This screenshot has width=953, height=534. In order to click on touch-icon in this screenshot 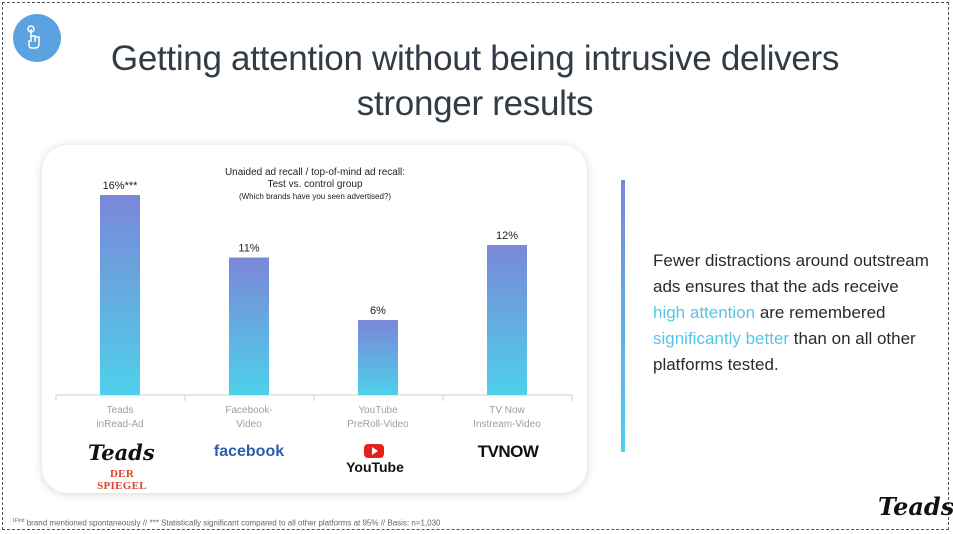, I will do `click(33, 37)`.